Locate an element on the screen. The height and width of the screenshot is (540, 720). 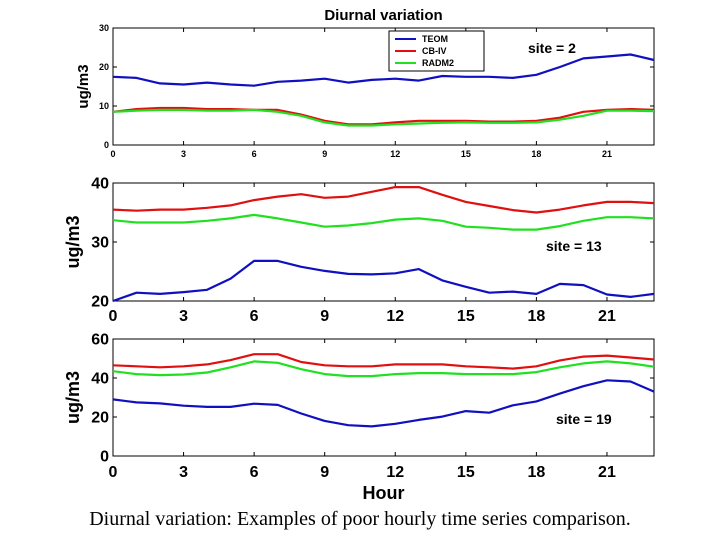
site-annotation: site = 19 is located at coordinates (584, 419).